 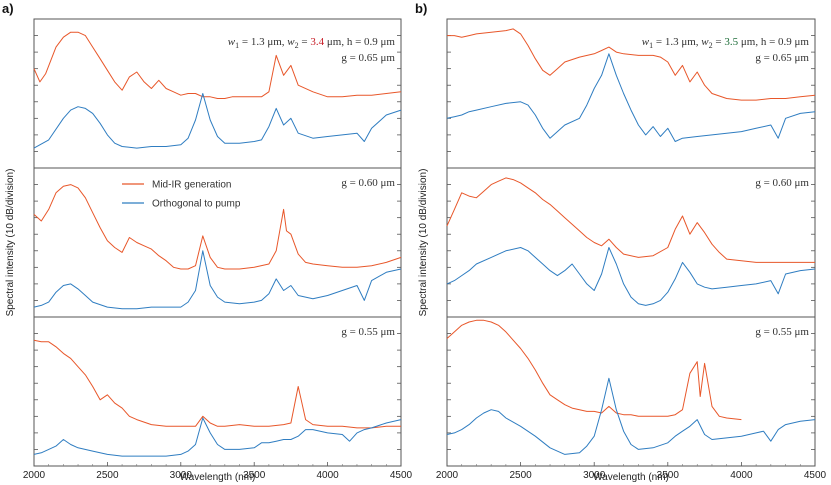 What do you see at coordinates (8, 8) in the screenshot?
I see `panel-label: a)` at bounding box center [8, 8].